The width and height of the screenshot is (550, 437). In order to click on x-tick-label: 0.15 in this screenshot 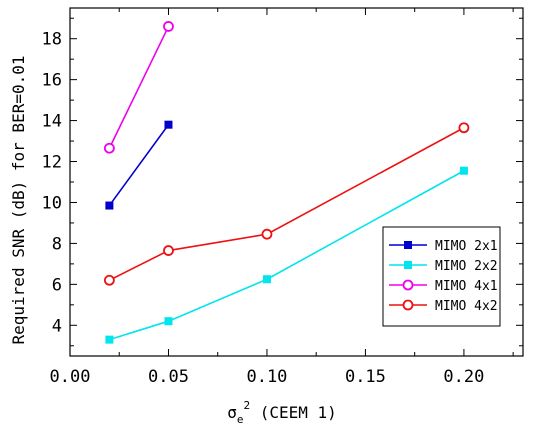, I will do `click(365, 377)`.